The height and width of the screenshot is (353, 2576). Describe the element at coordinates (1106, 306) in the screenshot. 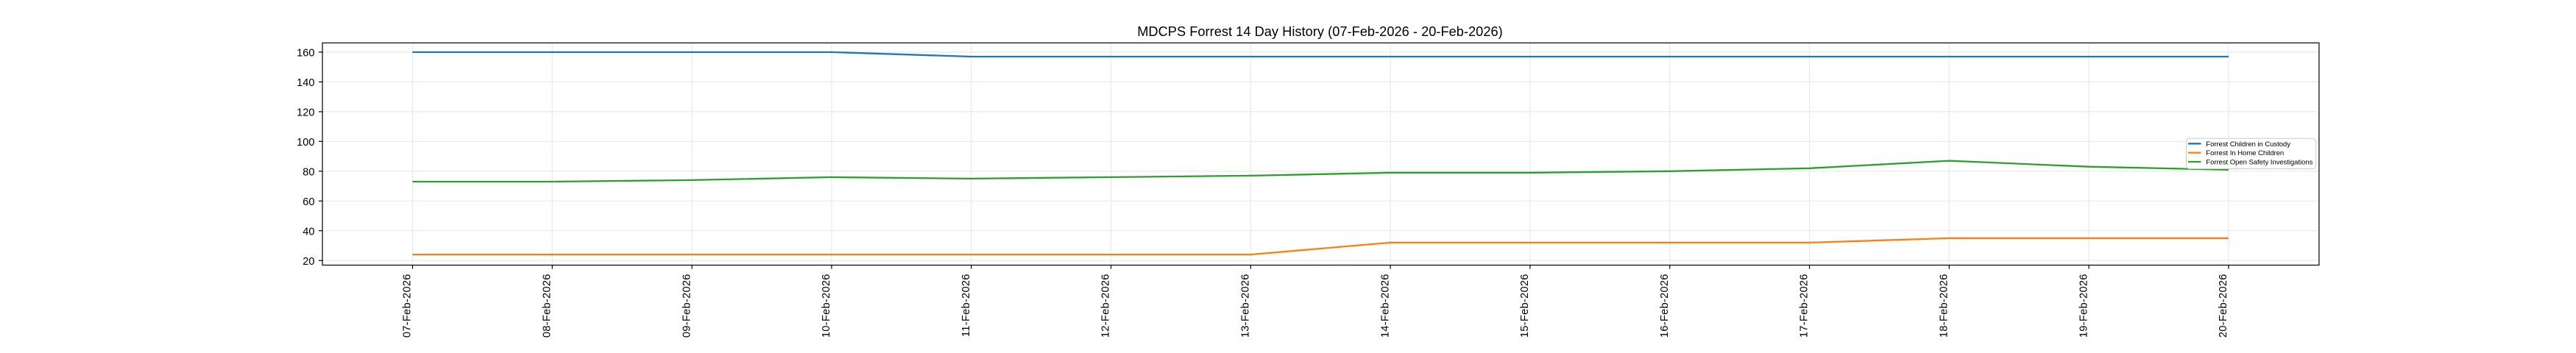

I see `svg-text: 12-Feb-2026` at that location.